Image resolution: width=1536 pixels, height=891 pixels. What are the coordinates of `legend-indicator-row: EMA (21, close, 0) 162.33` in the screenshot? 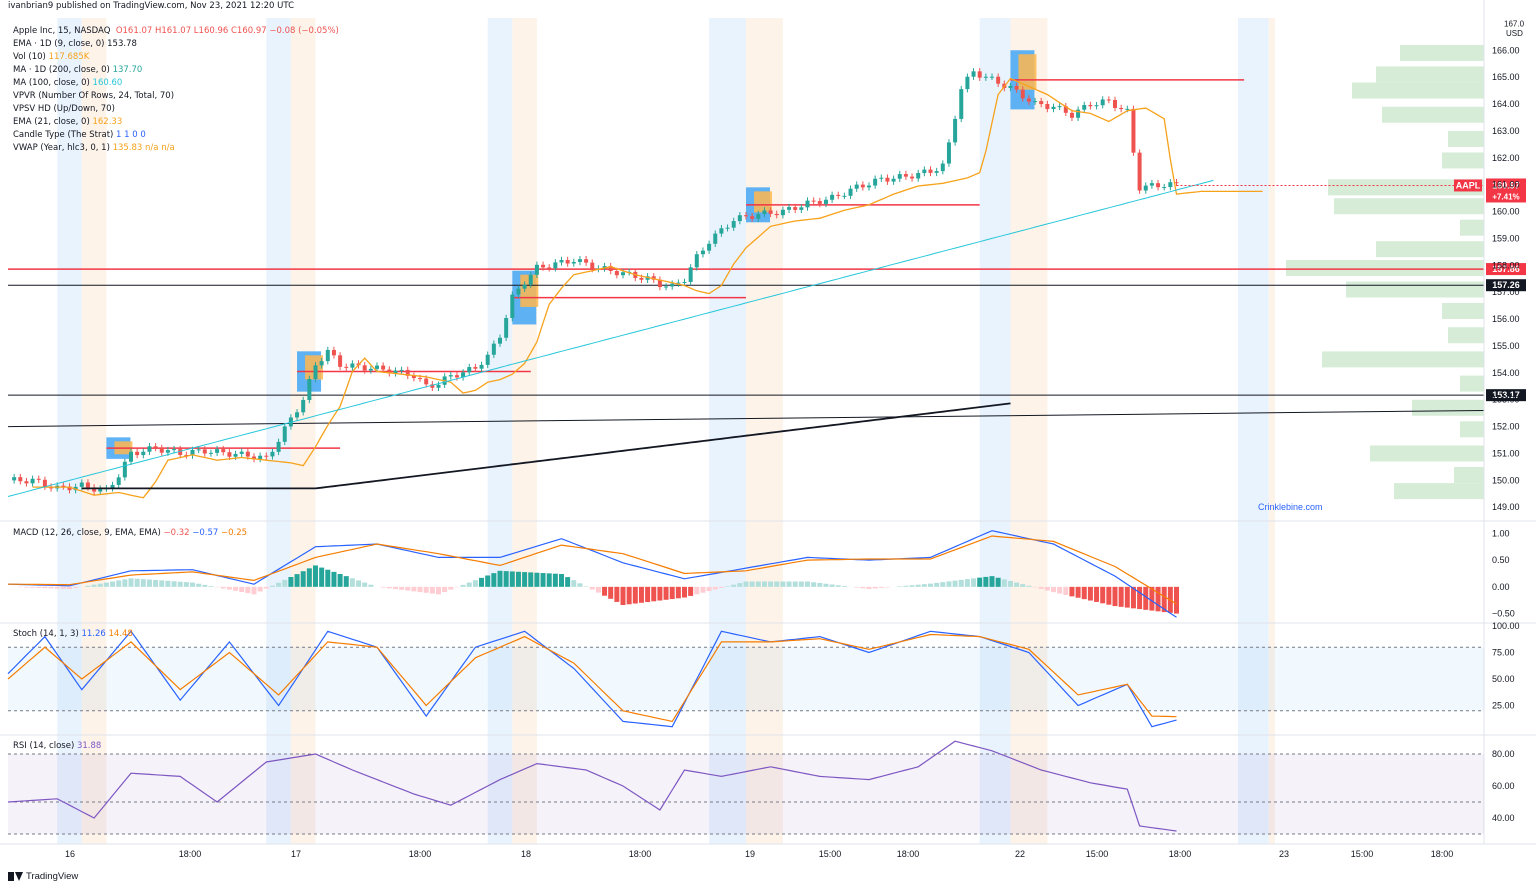 It's located at (176, 122).